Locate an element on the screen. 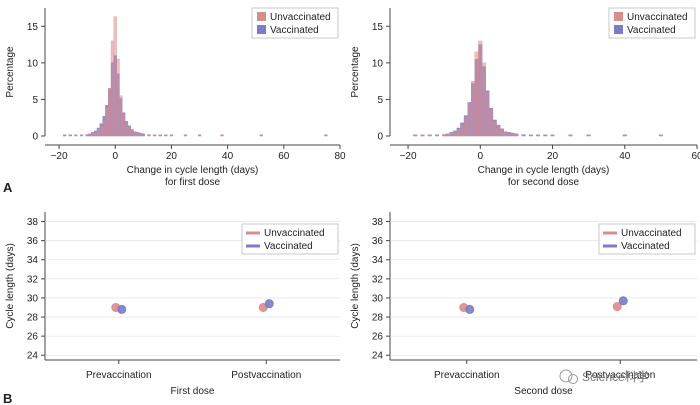  y-tick-label: 28 is located at coordinates (378, 318).